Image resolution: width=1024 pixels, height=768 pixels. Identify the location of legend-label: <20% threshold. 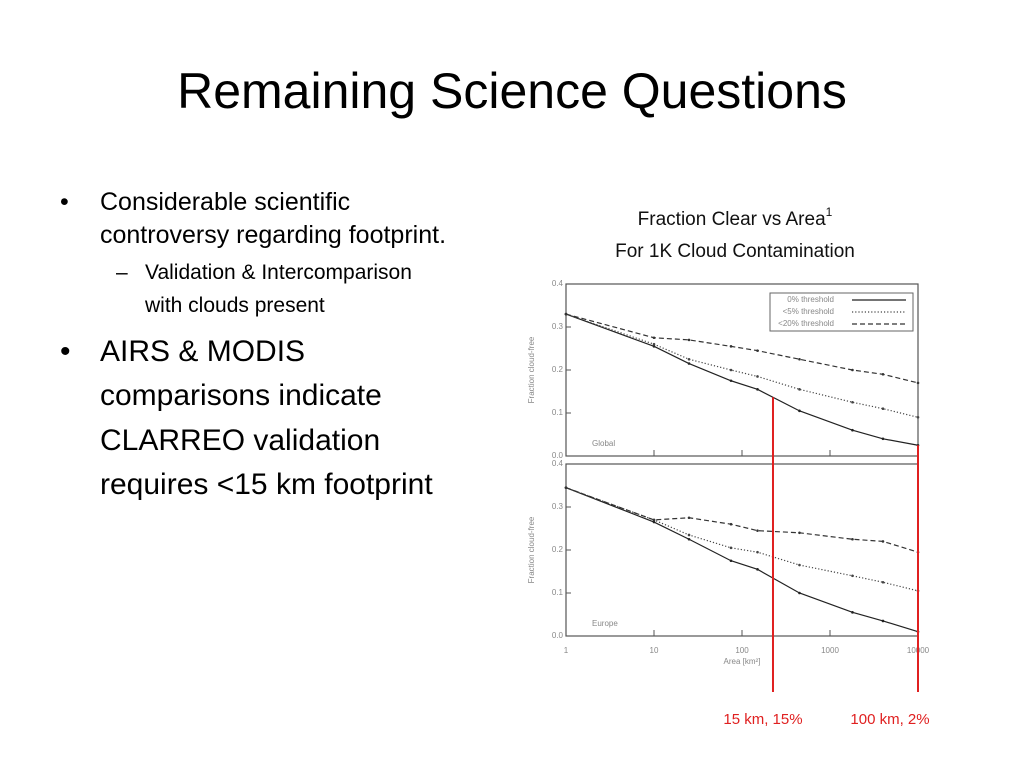
(806, 323).